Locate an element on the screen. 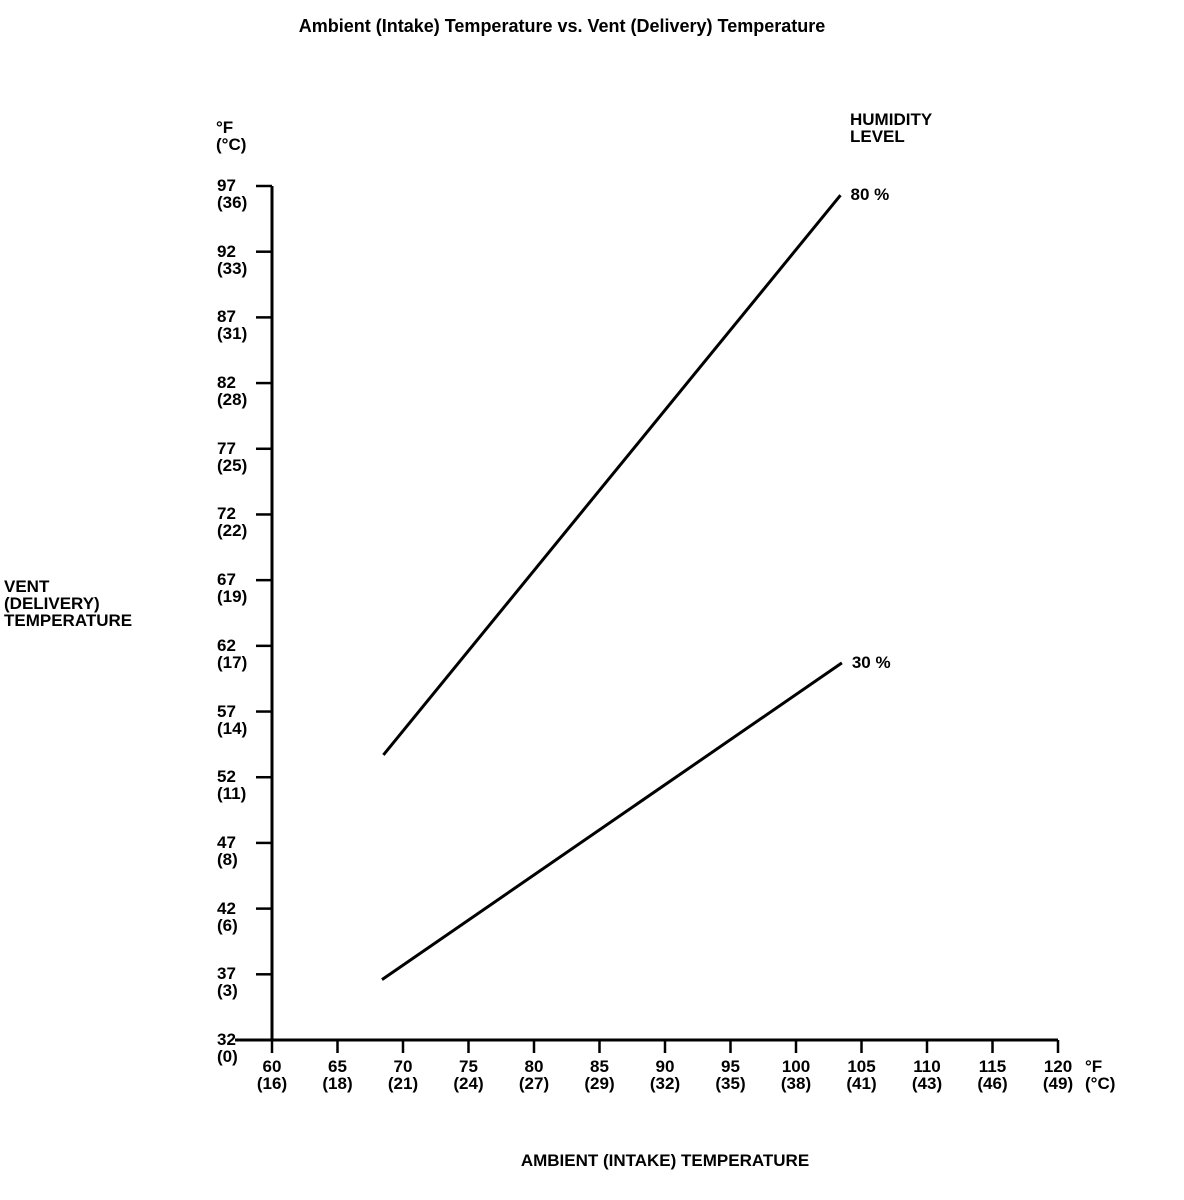 The image size is (1184, 1200). x-tick-label-95: 95 (35) is located at coordinates (730, 1075).